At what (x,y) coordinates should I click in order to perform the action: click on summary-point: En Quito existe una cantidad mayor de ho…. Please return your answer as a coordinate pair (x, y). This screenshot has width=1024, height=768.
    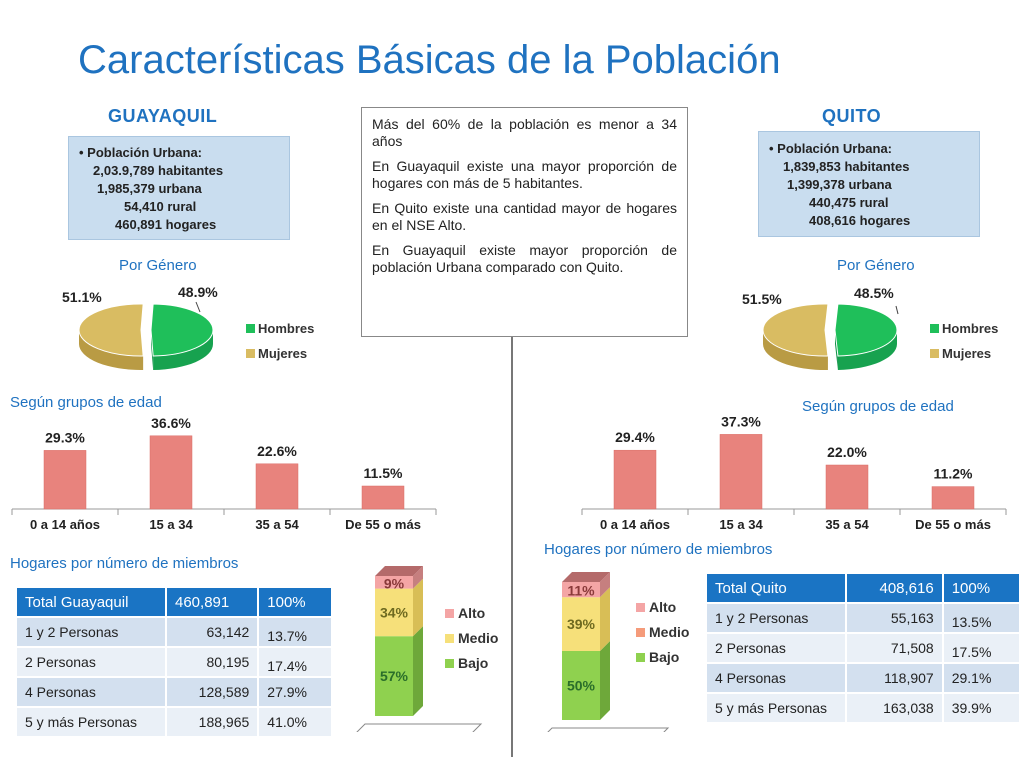
    Looking at the image, I should click on (524, 216).